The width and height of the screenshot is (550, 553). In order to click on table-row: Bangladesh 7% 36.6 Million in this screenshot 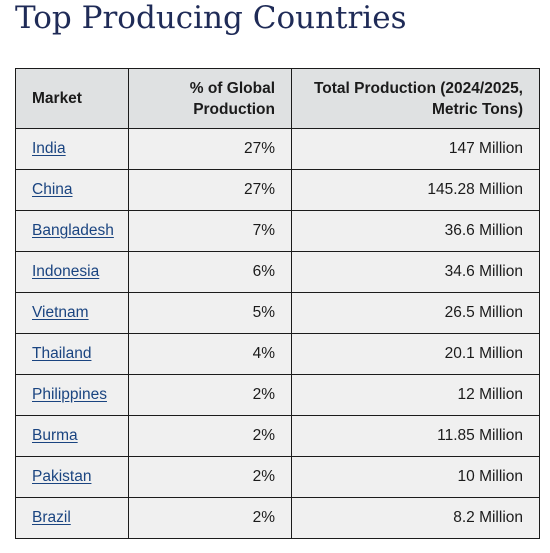, I will do `click(277, 231)`.